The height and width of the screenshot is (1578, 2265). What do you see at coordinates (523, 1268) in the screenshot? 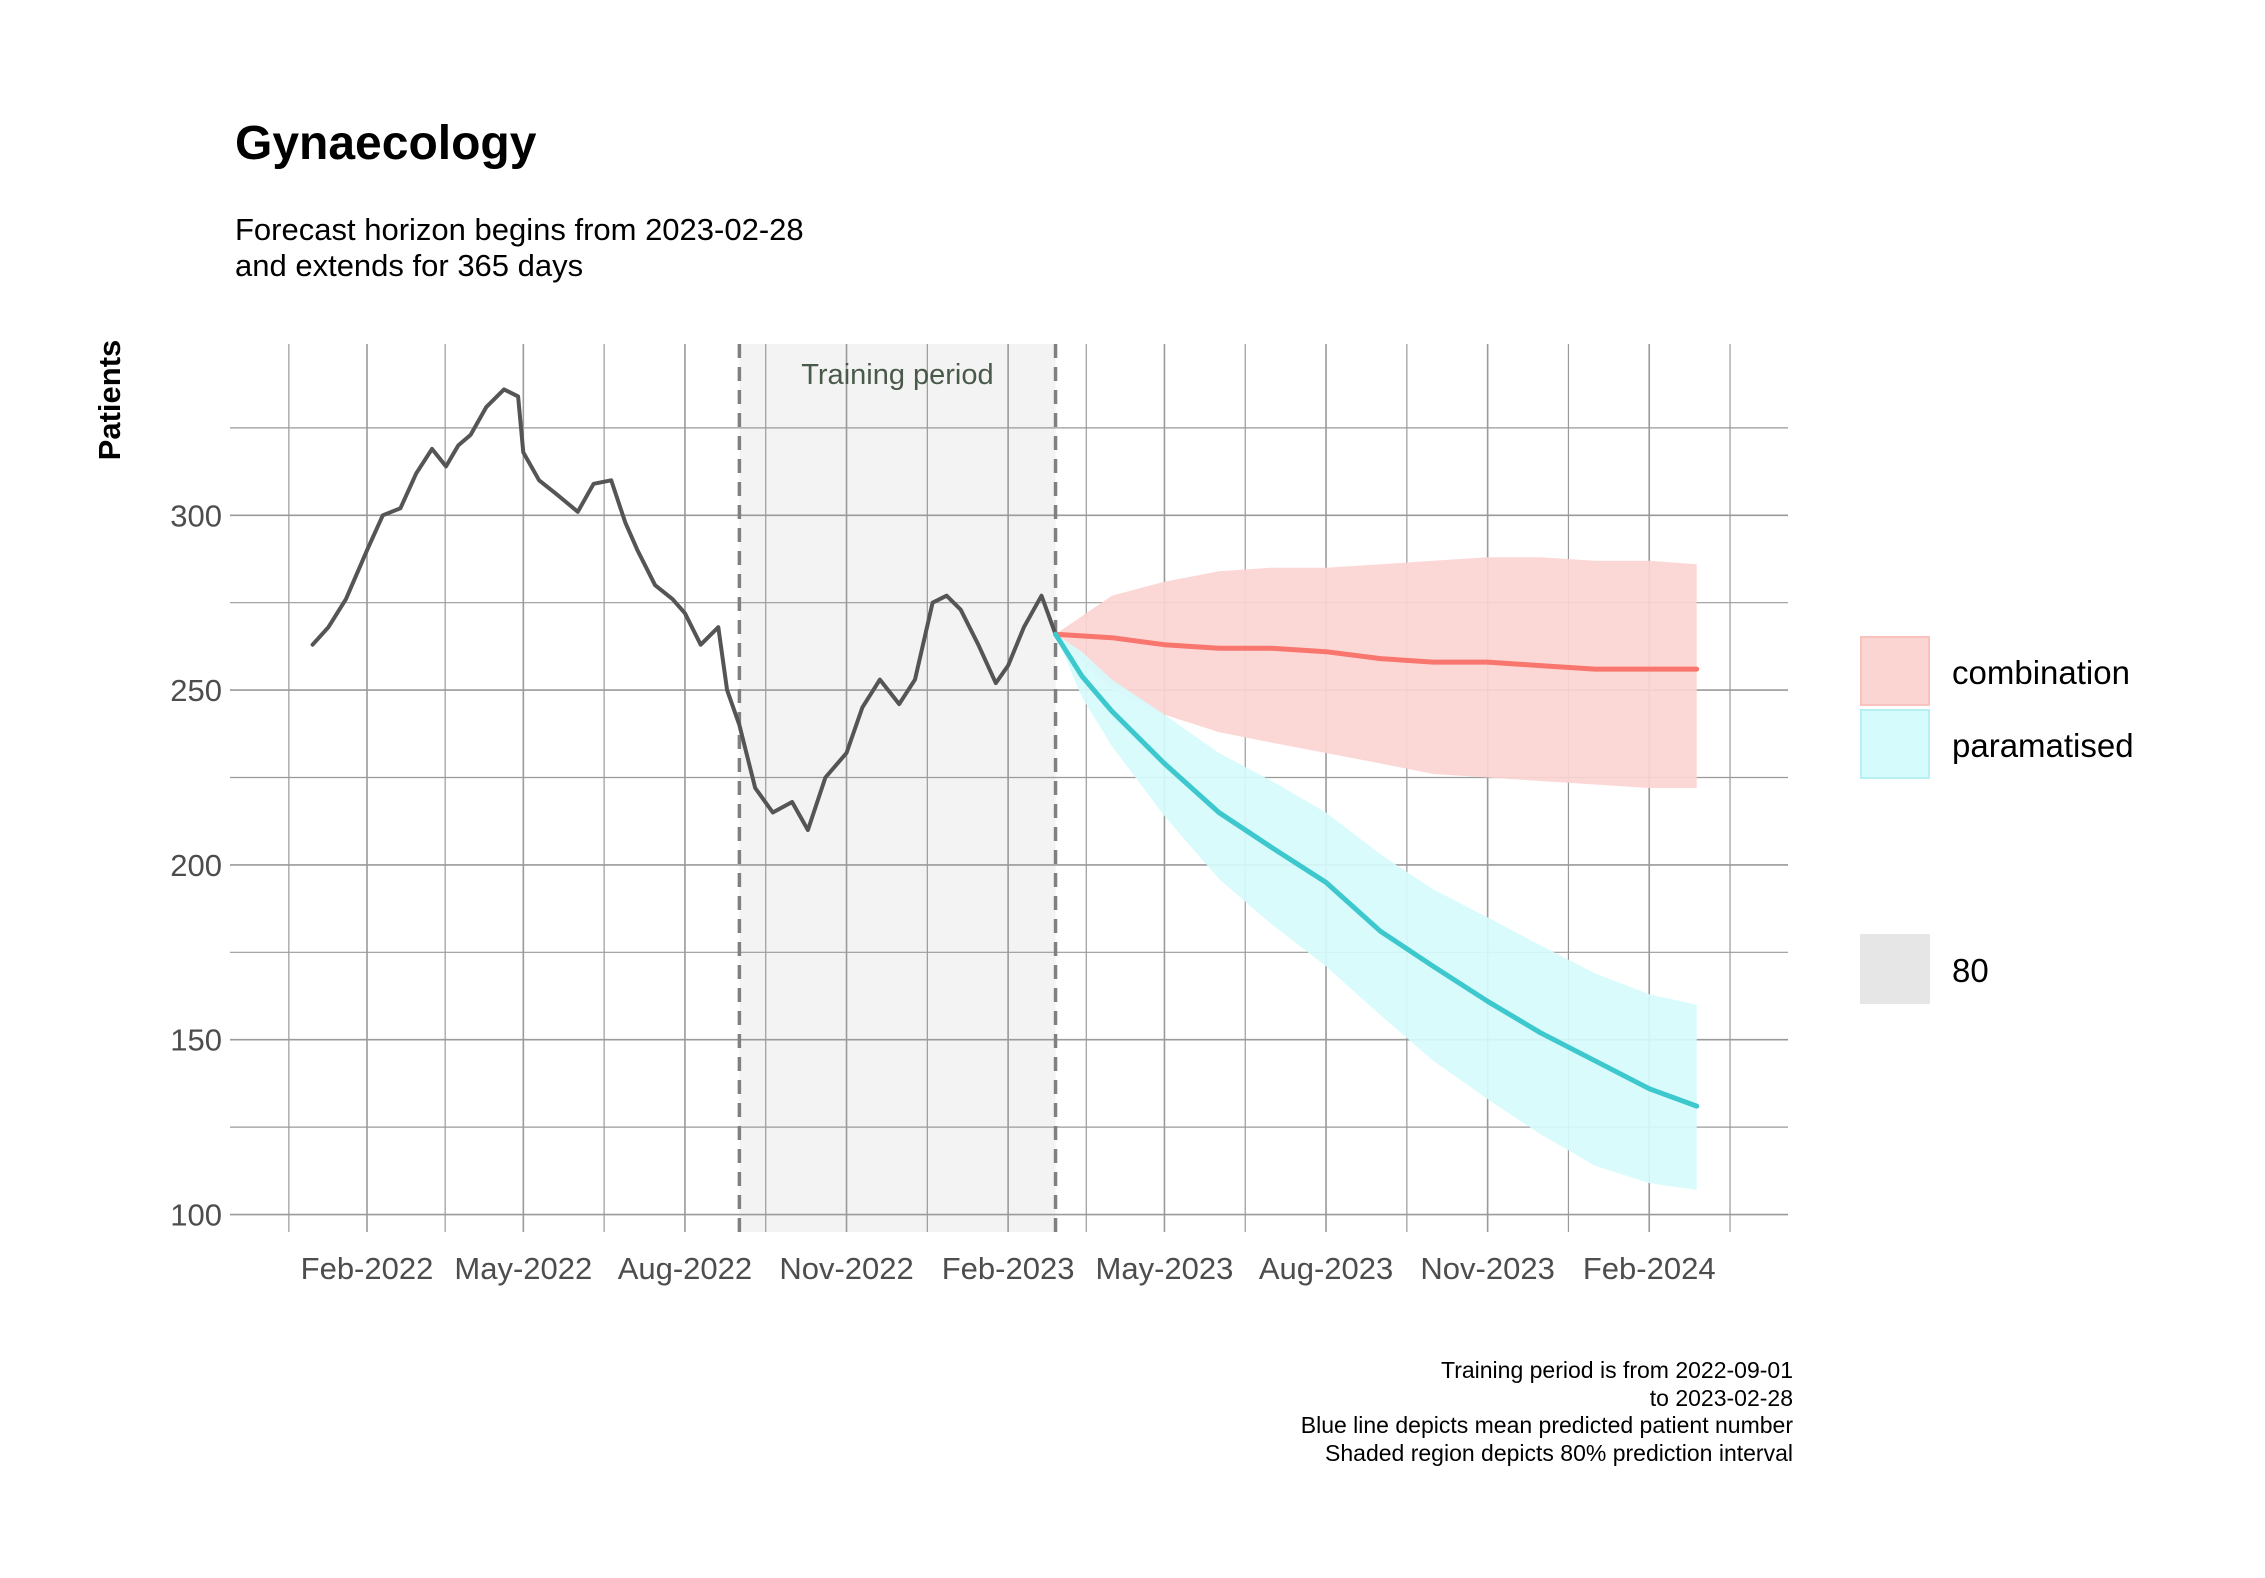
I see `x-tick-label: May-2022` at bounding box center [523, 1268].